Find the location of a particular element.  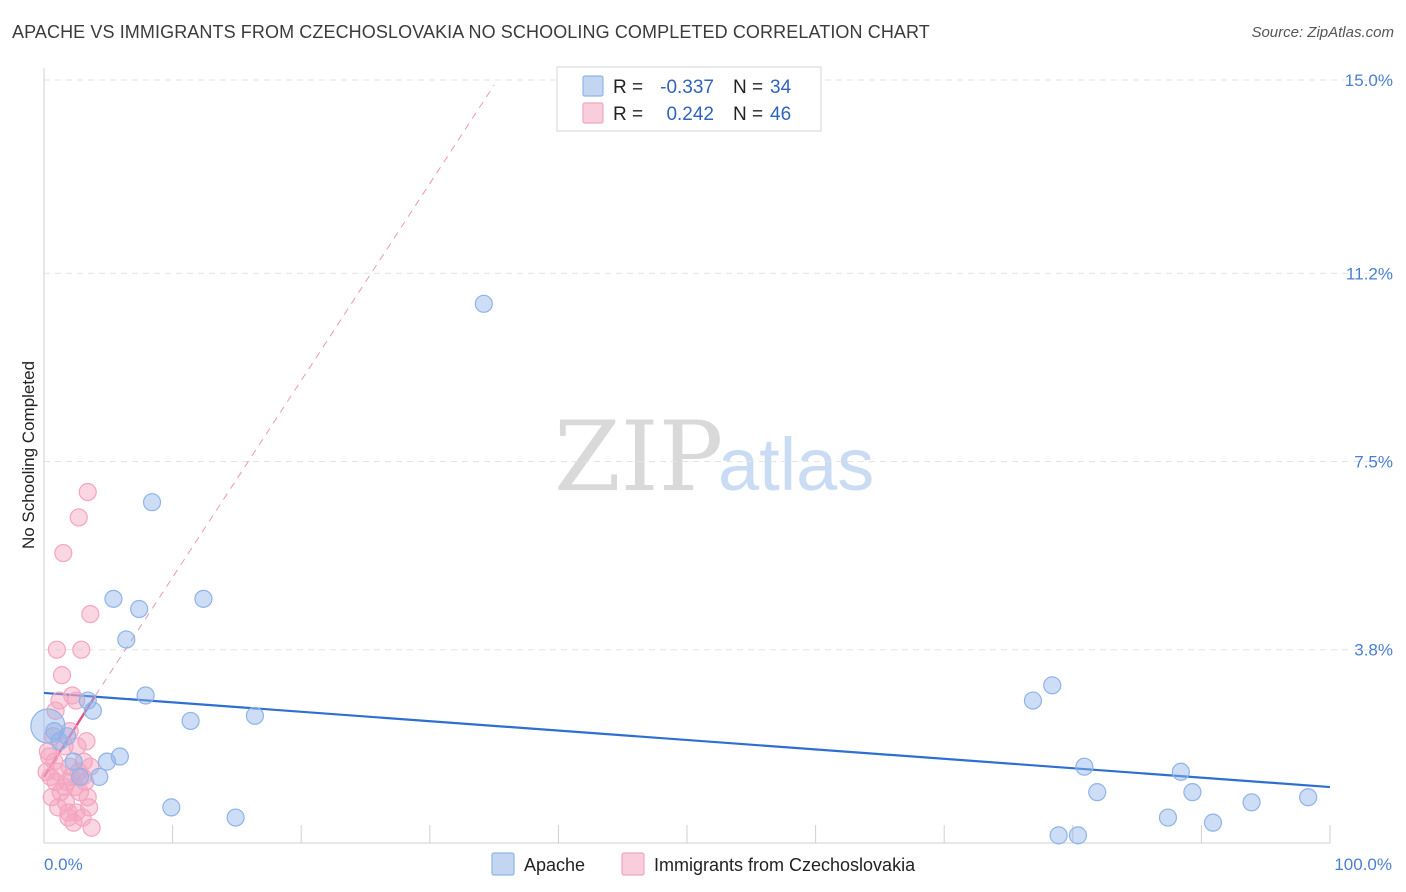

stats-n-value-czech: 46 is located at coordinates (780, 114).